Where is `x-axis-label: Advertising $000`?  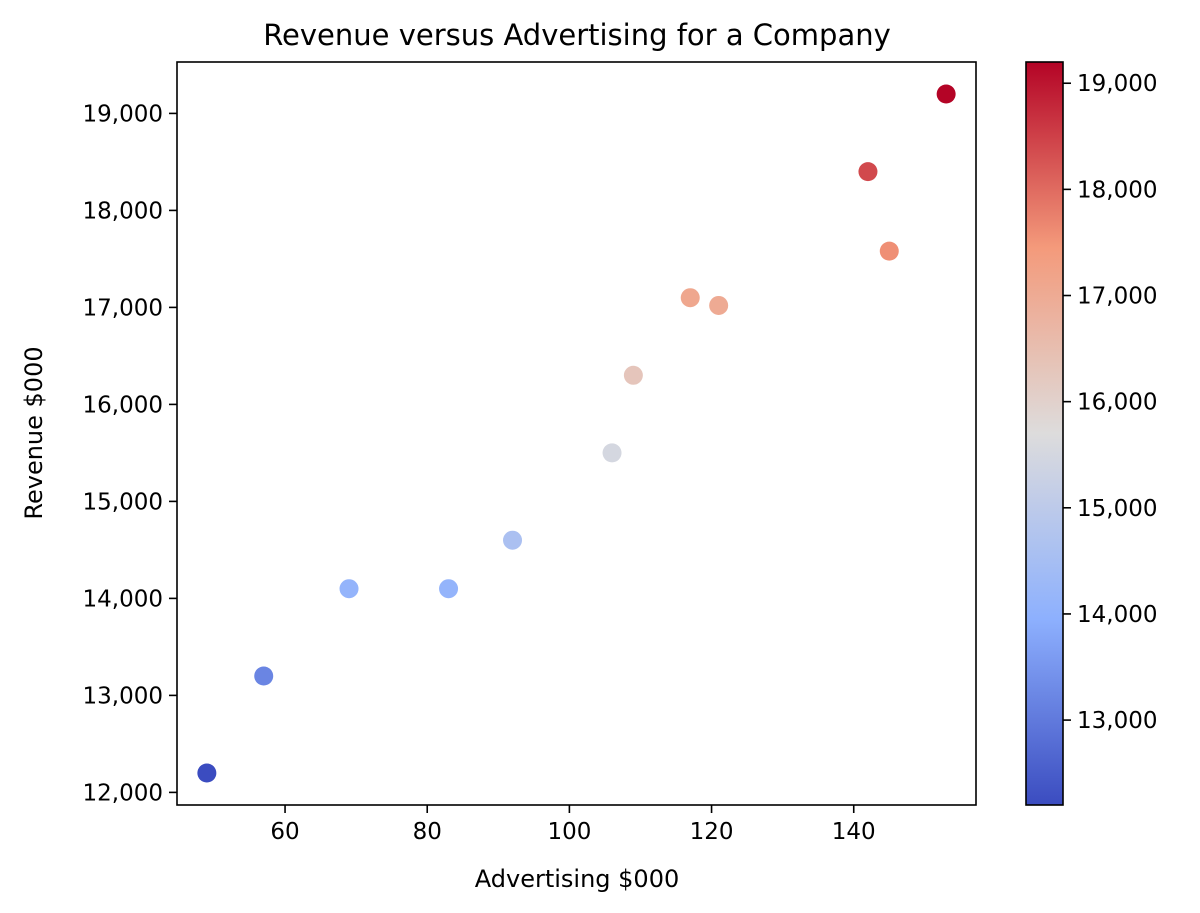 x-axis-label: Advertising $000 is located at coordinates (577, 879).